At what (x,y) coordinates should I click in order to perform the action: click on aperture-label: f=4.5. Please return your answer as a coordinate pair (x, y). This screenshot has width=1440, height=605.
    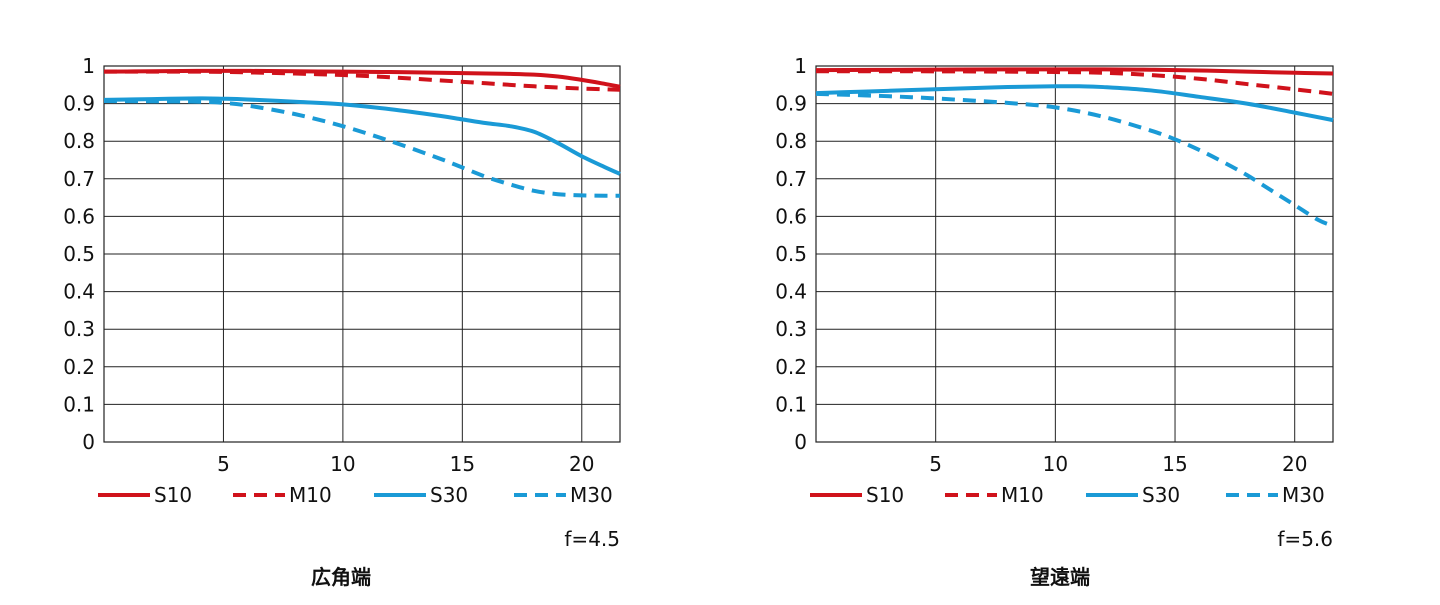
    Looking at the image, I should click on (592, 539).